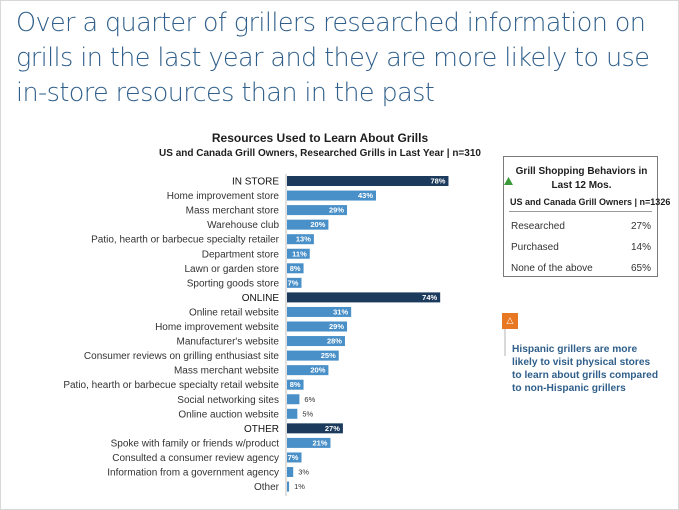  Describe the element at coordinates (228, 400) in the screenshot. I see `category-label-social-networking-sites: Social networking sites` at that location.